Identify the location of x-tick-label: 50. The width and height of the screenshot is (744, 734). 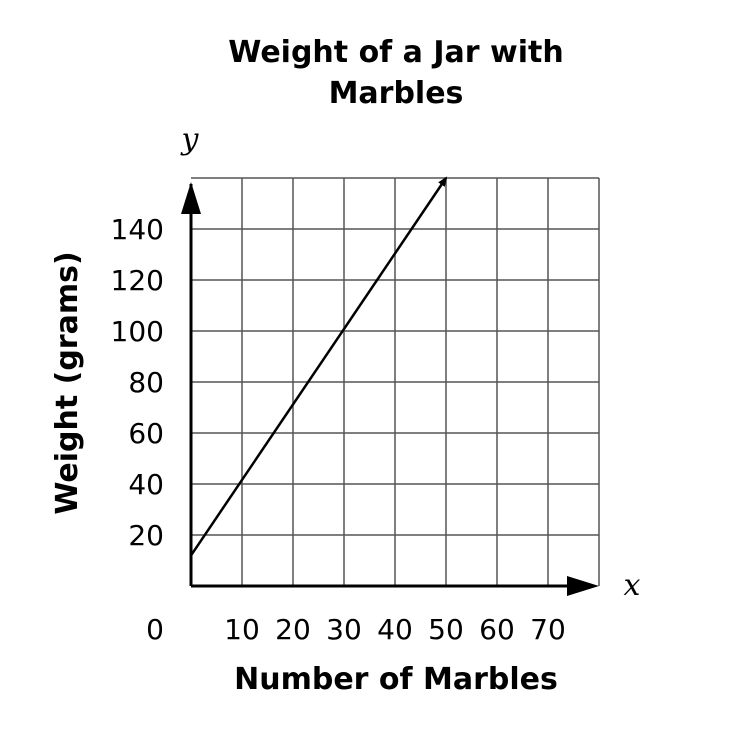
(446, 629).